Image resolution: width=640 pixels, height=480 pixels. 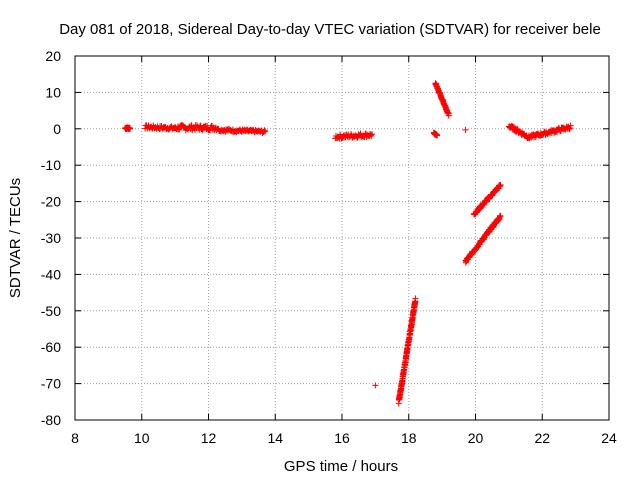 I want to click on y-tick-label: 20, so click(x=53, y=56).